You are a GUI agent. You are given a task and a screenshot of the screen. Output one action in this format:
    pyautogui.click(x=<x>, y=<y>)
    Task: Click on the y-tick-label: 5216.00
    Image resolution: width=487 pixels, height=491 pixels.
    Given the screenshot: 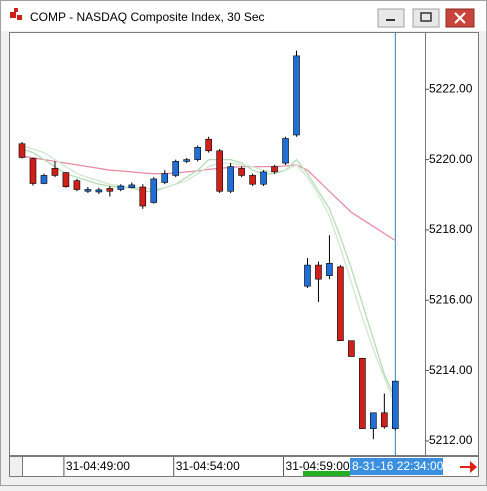 What is the action you would take?
    pyautogui.click(x=451, y=299)
    